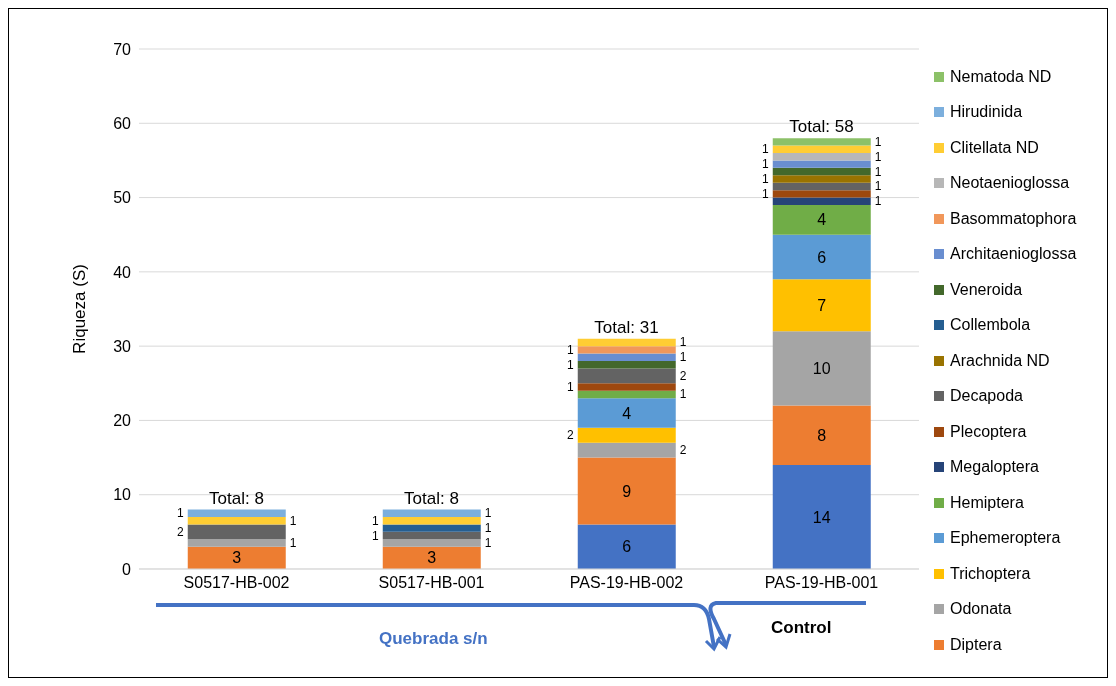  I want to click on legend-label: Hirudinida, so click(986, 112).